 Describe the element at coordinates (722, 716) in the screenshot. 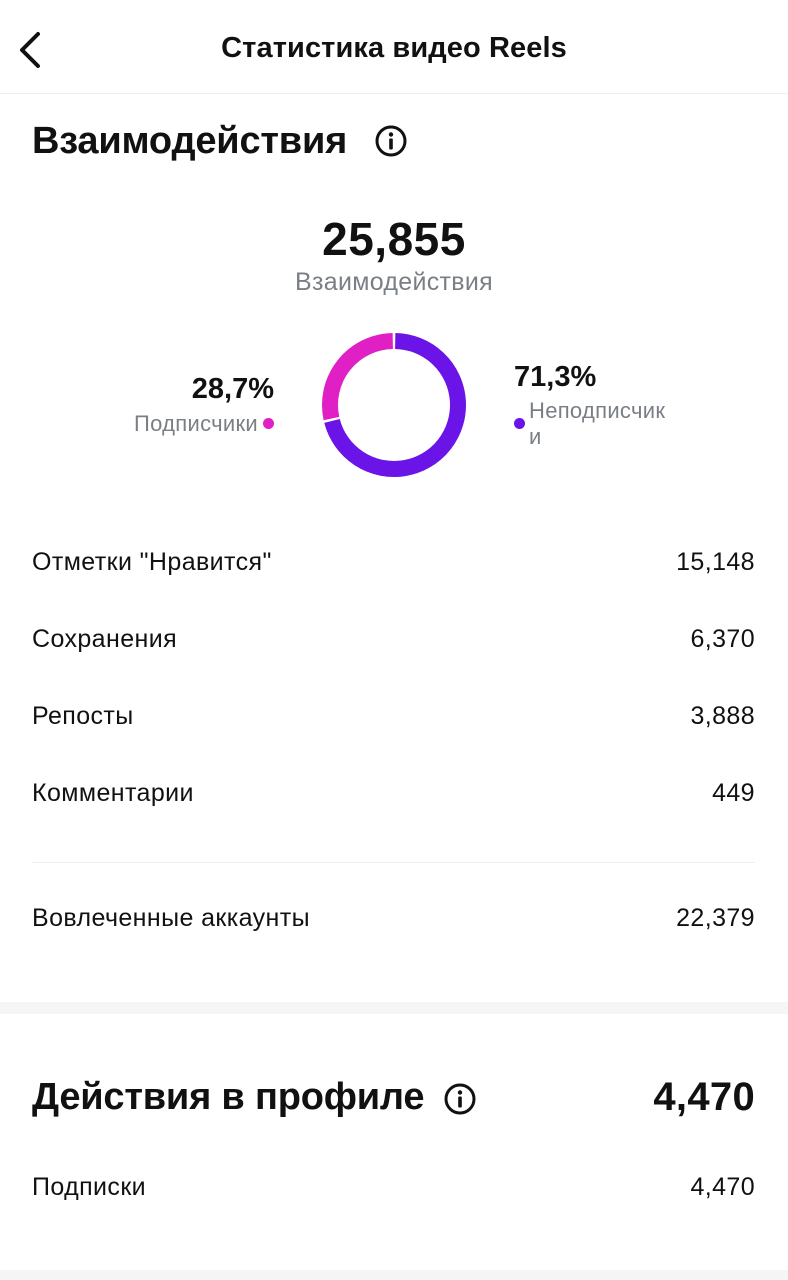

I see `stat-row-value: 3,888` at that location.